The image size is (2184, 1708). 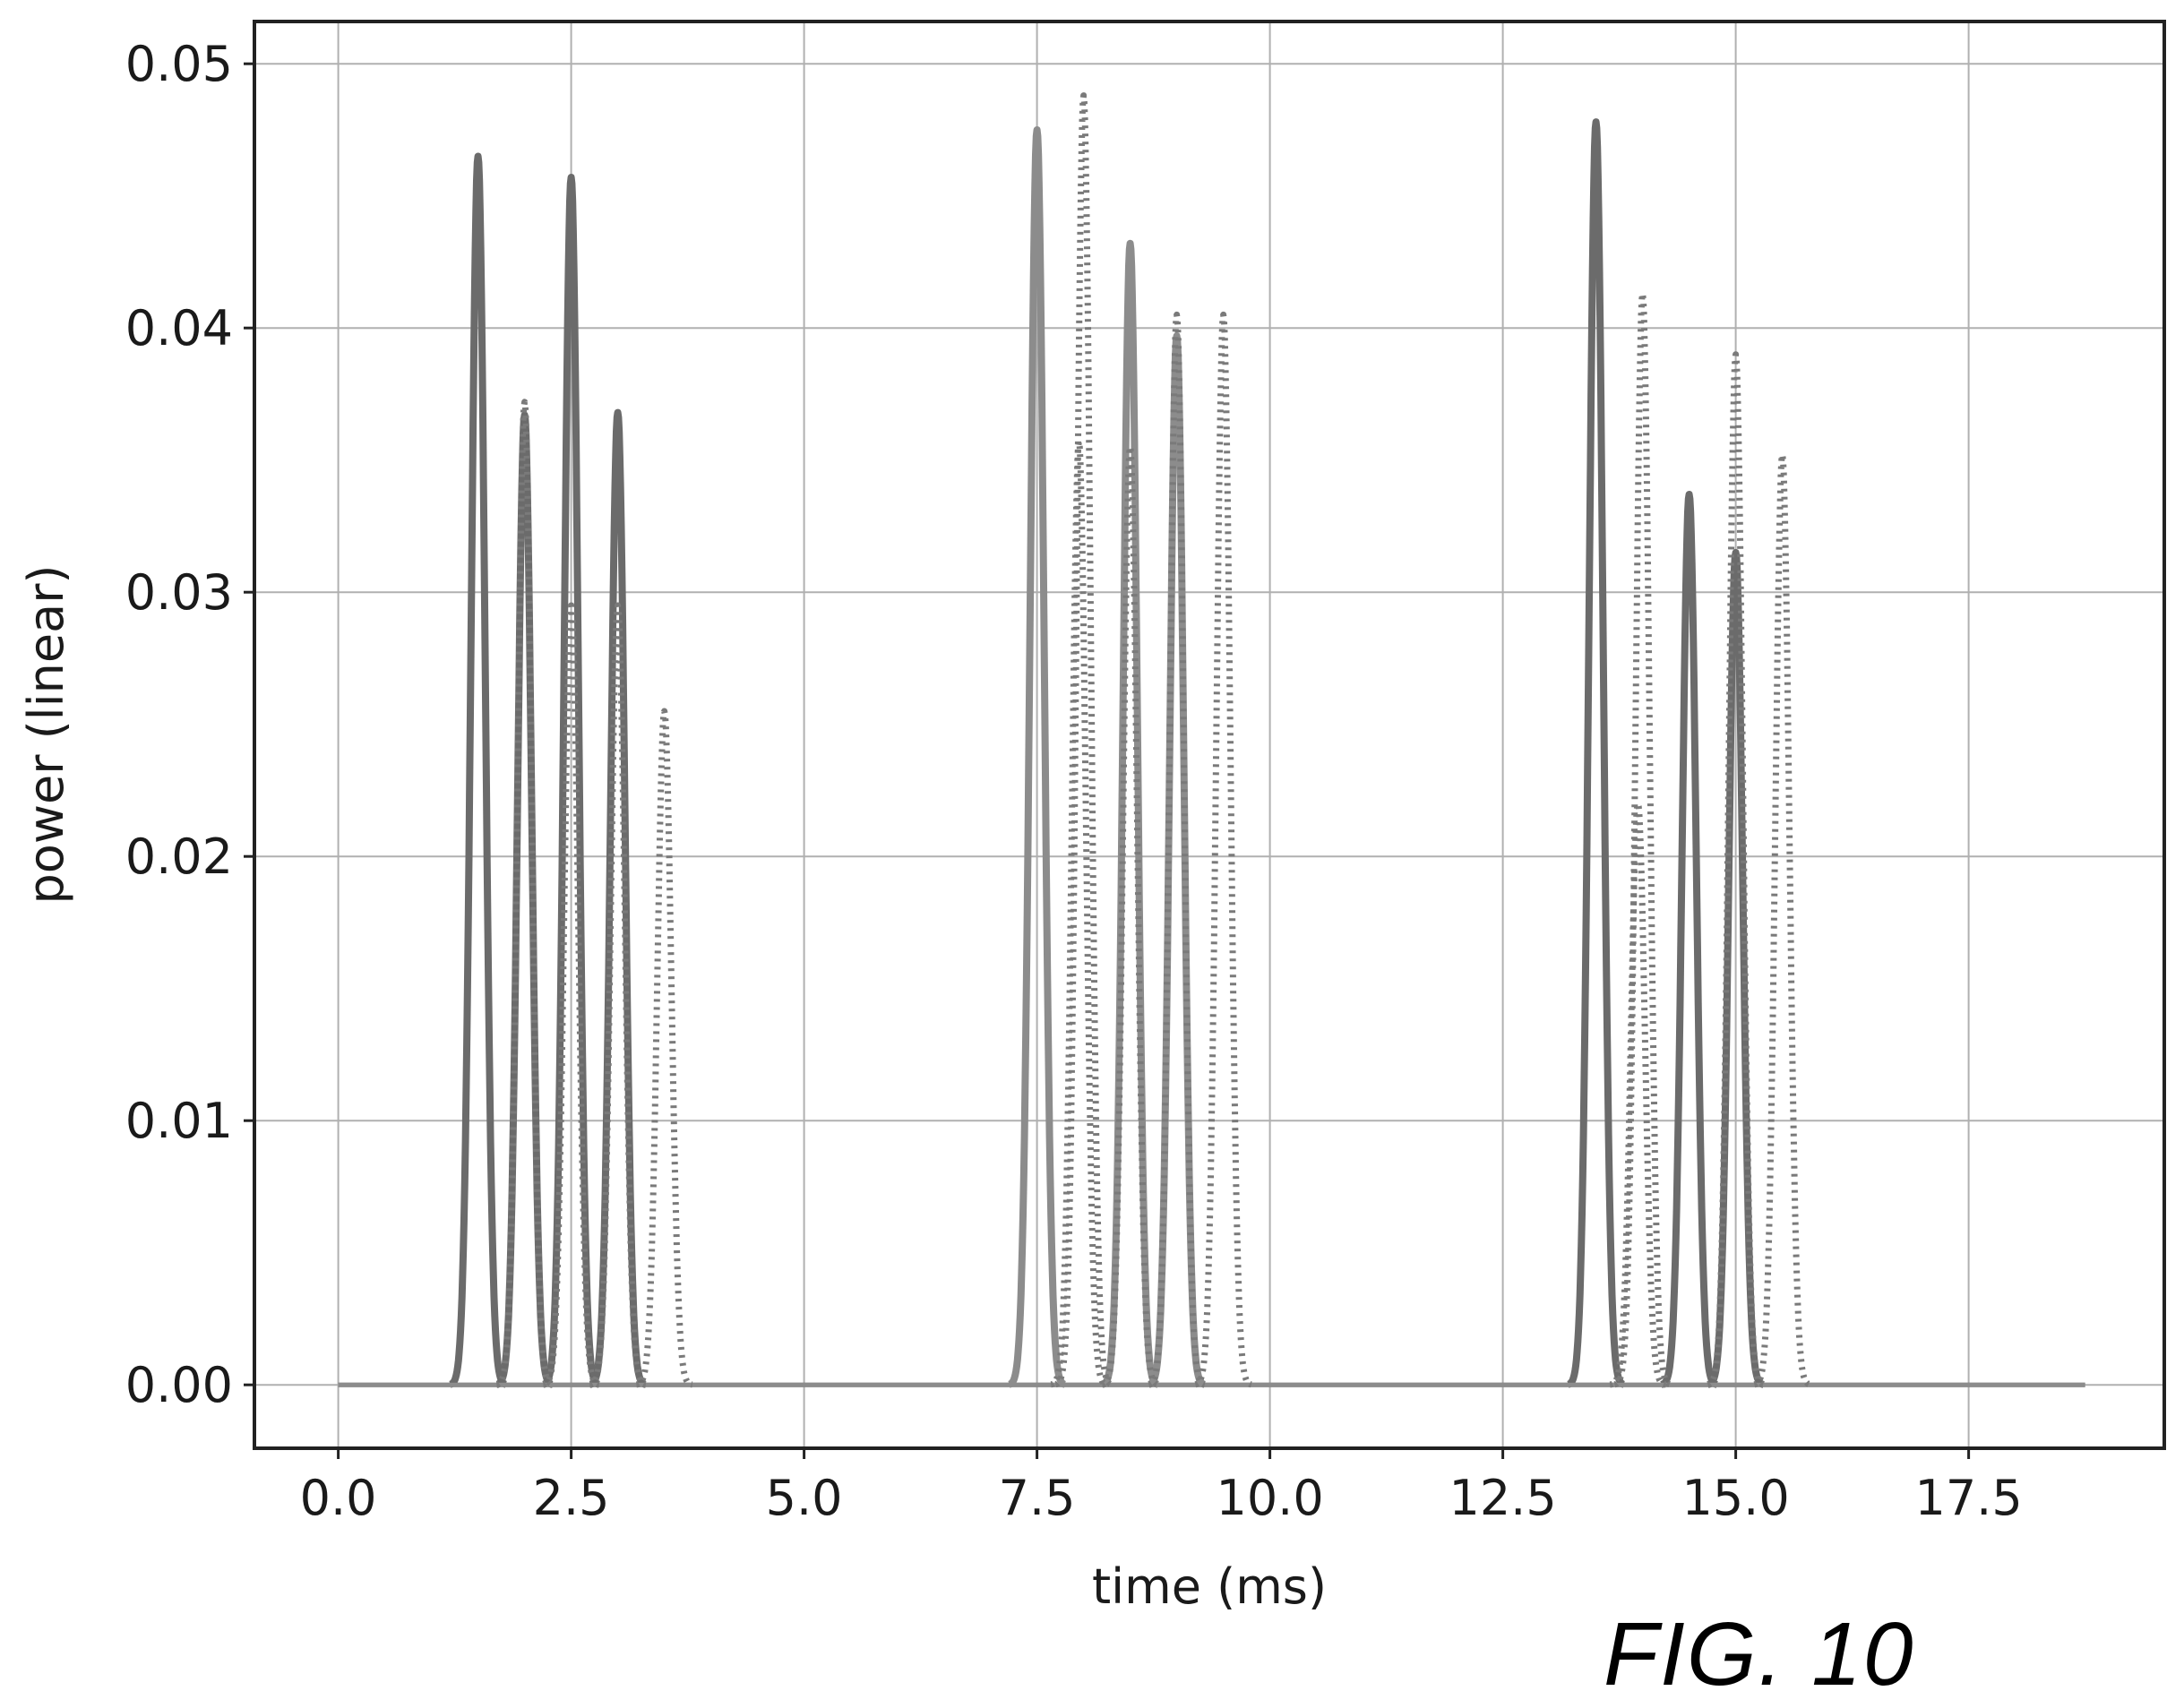 I want to click on x-axis-title: time (ms), so click(x=1209, y=1587).